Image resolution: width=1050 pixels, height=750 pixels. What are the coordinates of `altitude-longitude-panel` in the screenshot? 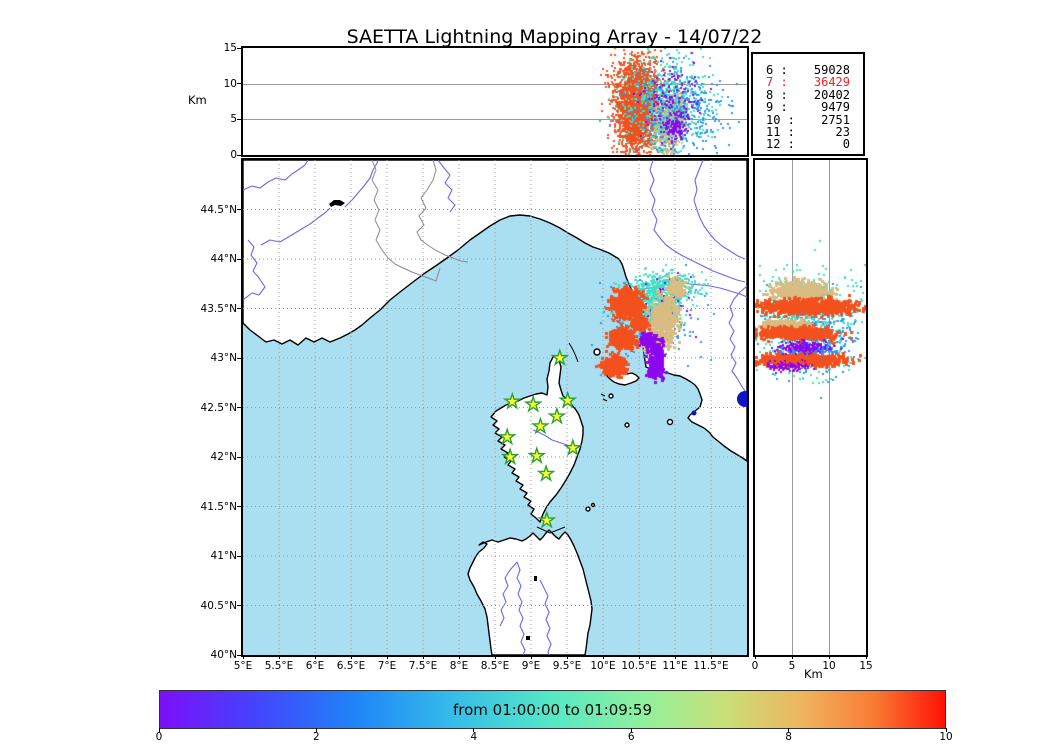 It's located at (495, 101).